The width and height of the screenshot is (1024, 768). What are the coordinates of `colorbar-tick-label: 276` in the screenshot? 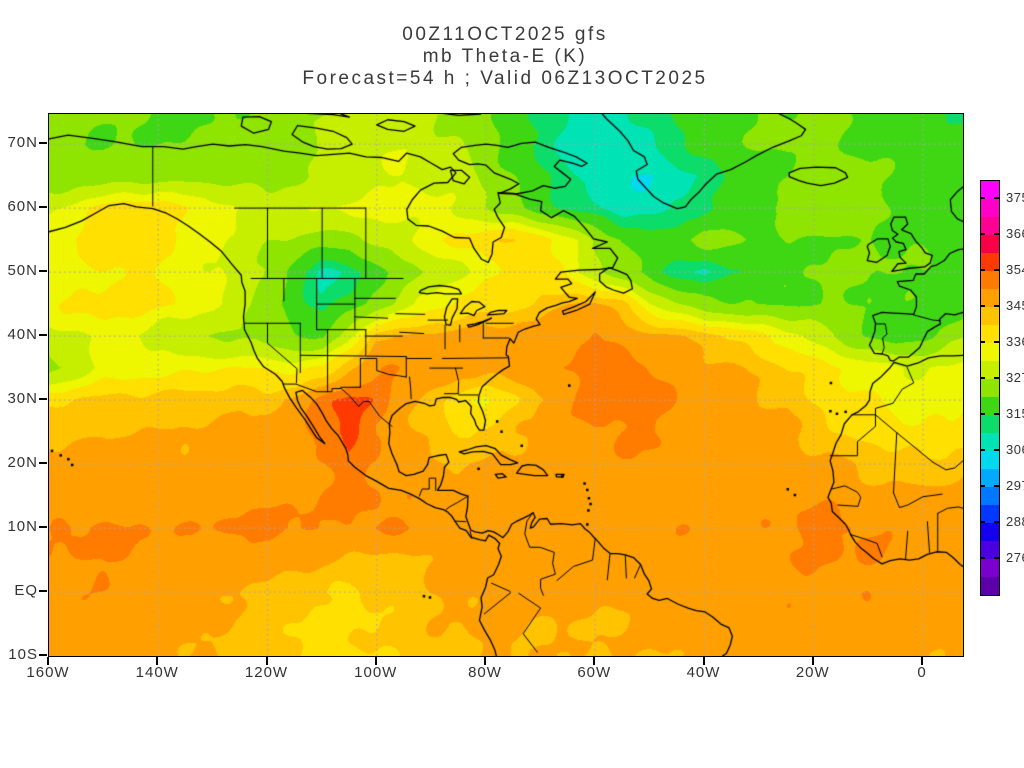 It's located at (1015, 557).